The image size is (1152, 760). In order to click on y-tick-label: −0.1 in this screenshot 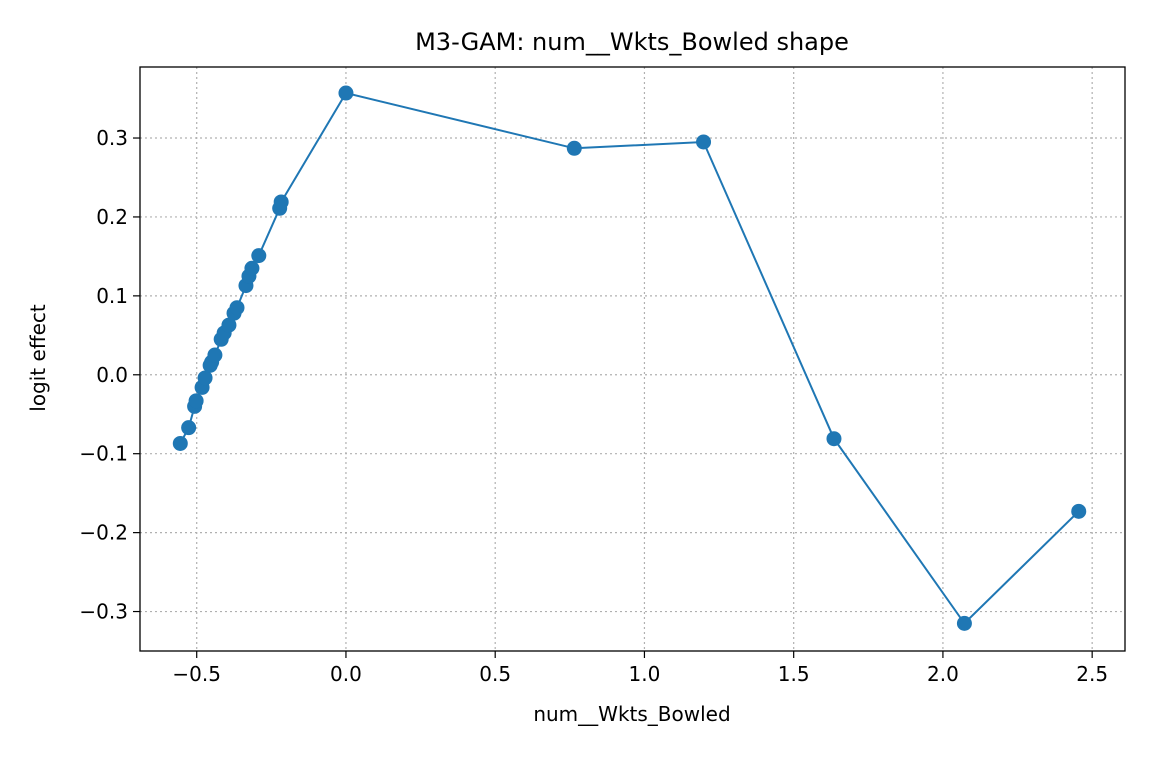, I will do `click(103, 454)`.